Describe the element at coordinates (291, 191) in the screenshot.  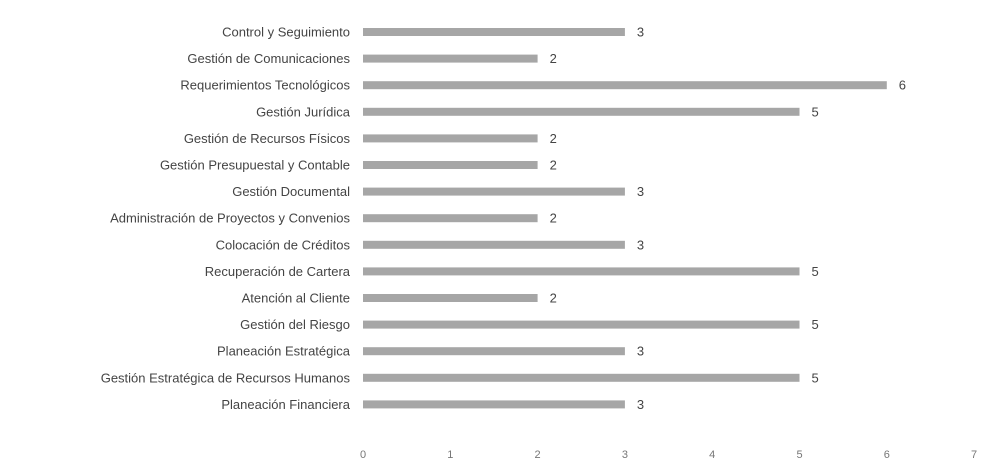
I see `category-label: Gestión Documental` at that location.